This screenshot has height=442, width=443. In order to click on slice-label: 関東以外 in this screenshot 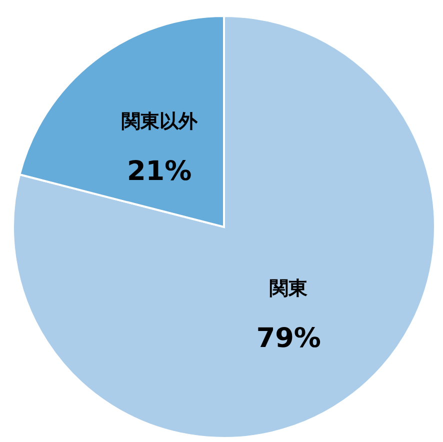, I will do `click(159, 121)`.